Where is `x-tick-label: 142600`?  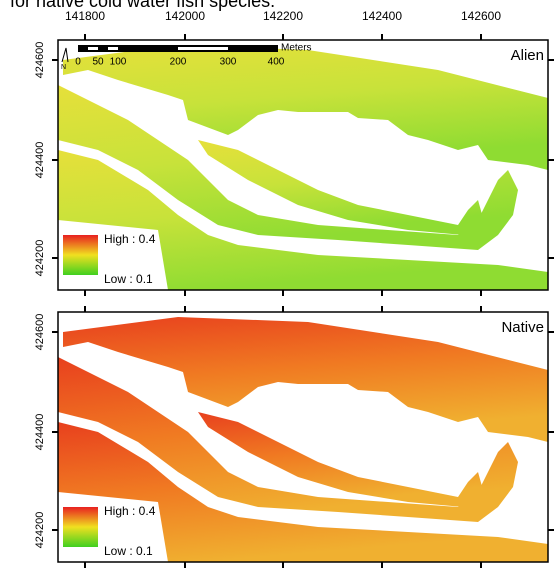 x-tick-label: 142600 is located at coordinates (481, 16).